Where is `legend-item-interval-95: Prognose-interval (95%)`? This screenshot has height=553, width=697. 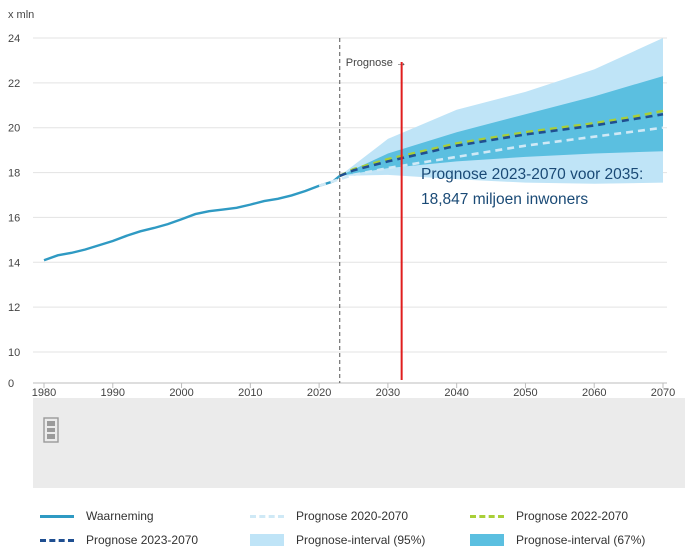 legend-item-interval-95: Prognose-interval (95%) is located at coordinates (337, 540).